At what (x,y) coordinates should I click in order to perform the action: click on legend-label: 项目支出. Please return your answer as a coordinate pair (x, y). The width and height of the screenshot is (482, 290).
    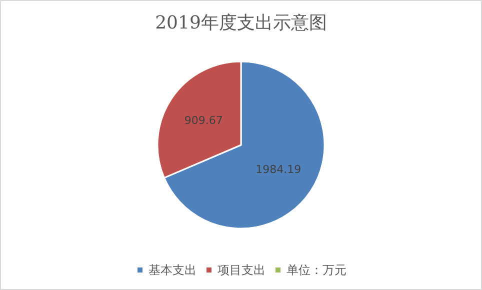
    Looking at the image, I should click on (242, 270).